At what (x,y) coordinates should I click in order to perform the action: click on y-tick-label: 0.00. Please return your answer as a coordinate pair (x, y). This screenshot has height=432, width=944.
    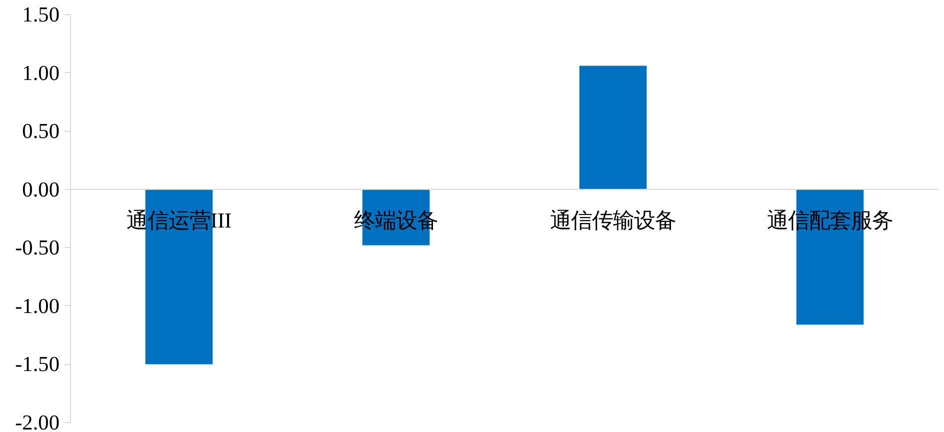
    Looking at the image, I should click on (41, 189).